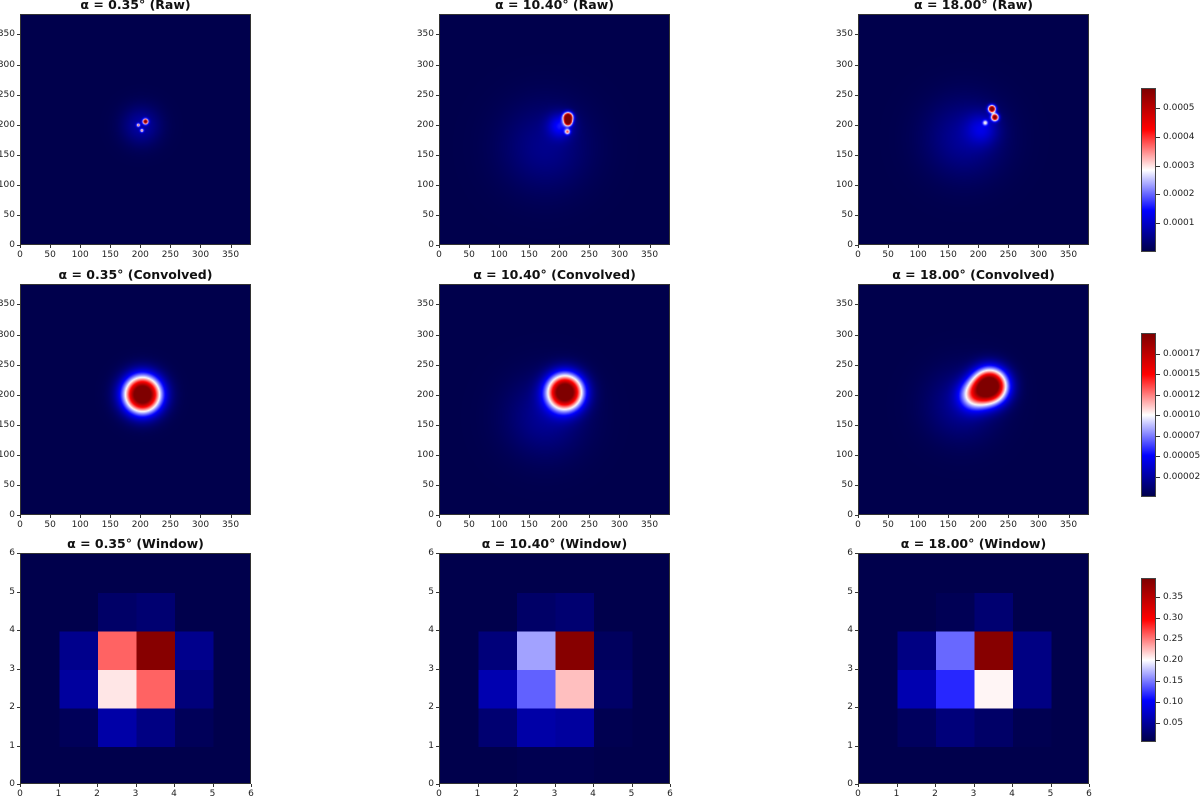  I want to click on y-tick-label: 200, so click(844, 394).